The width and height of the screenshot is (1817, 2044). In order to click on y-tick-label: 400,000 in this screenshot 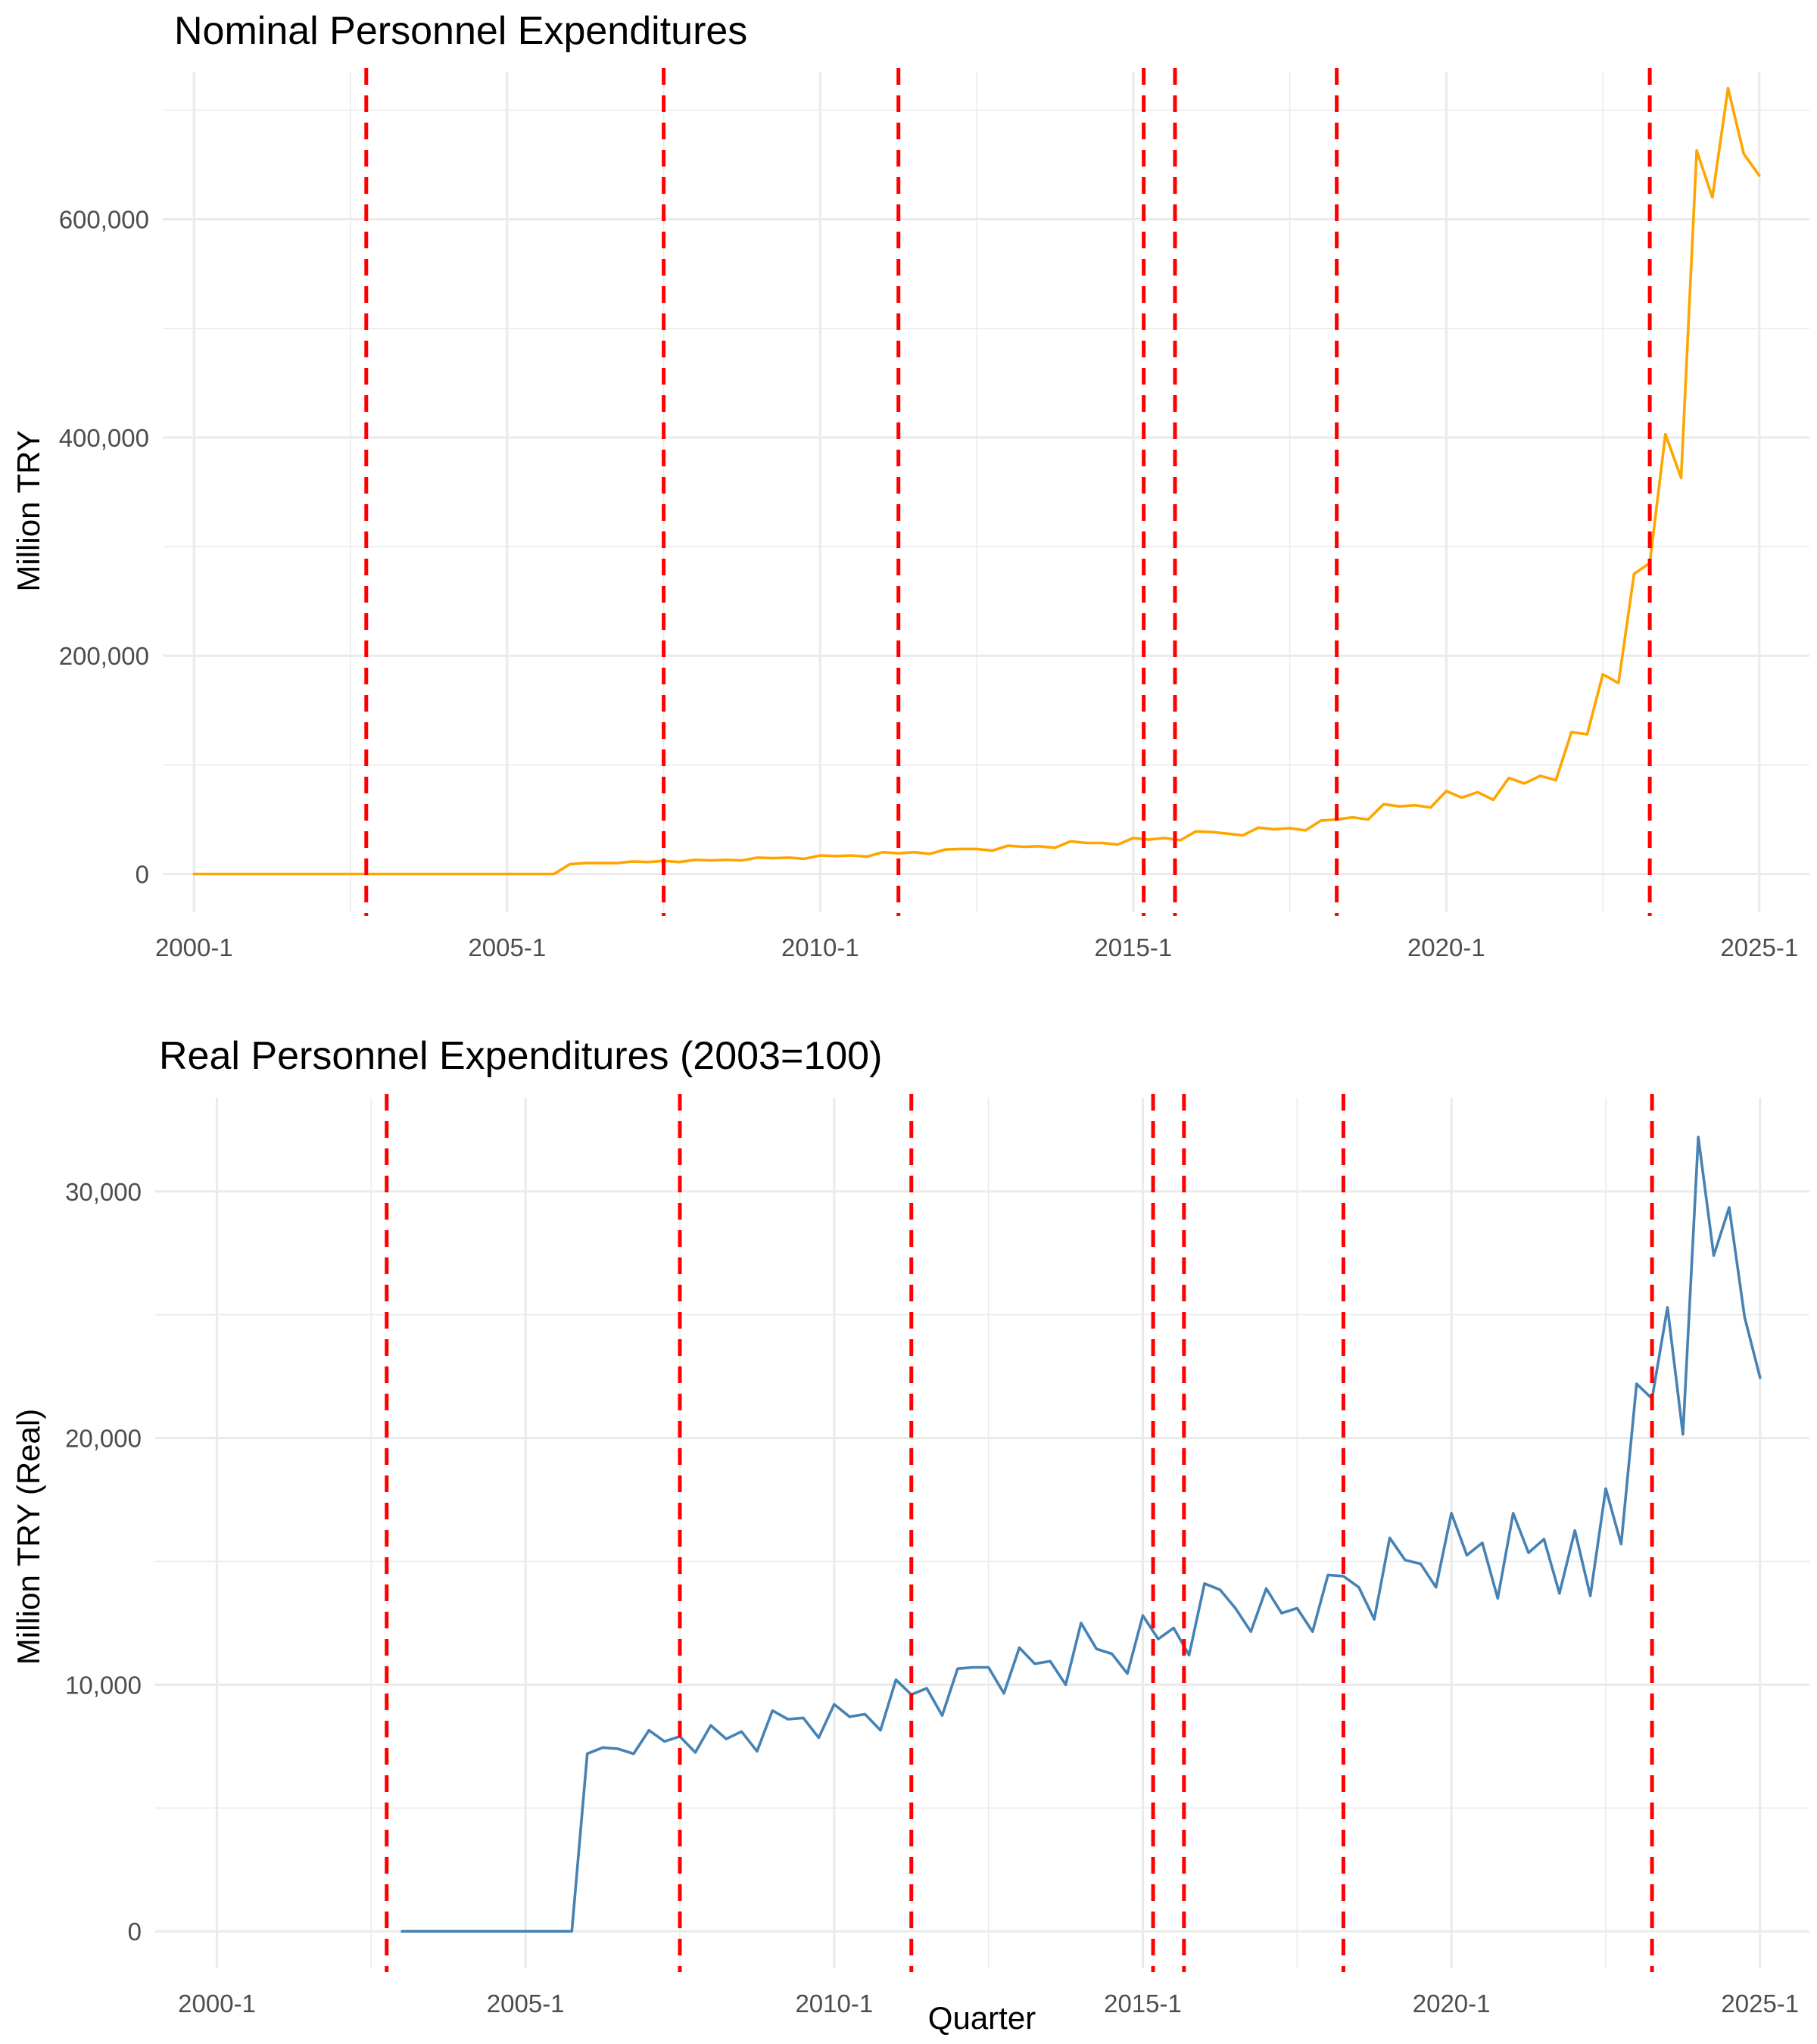, I will do `click(104, 438)`.